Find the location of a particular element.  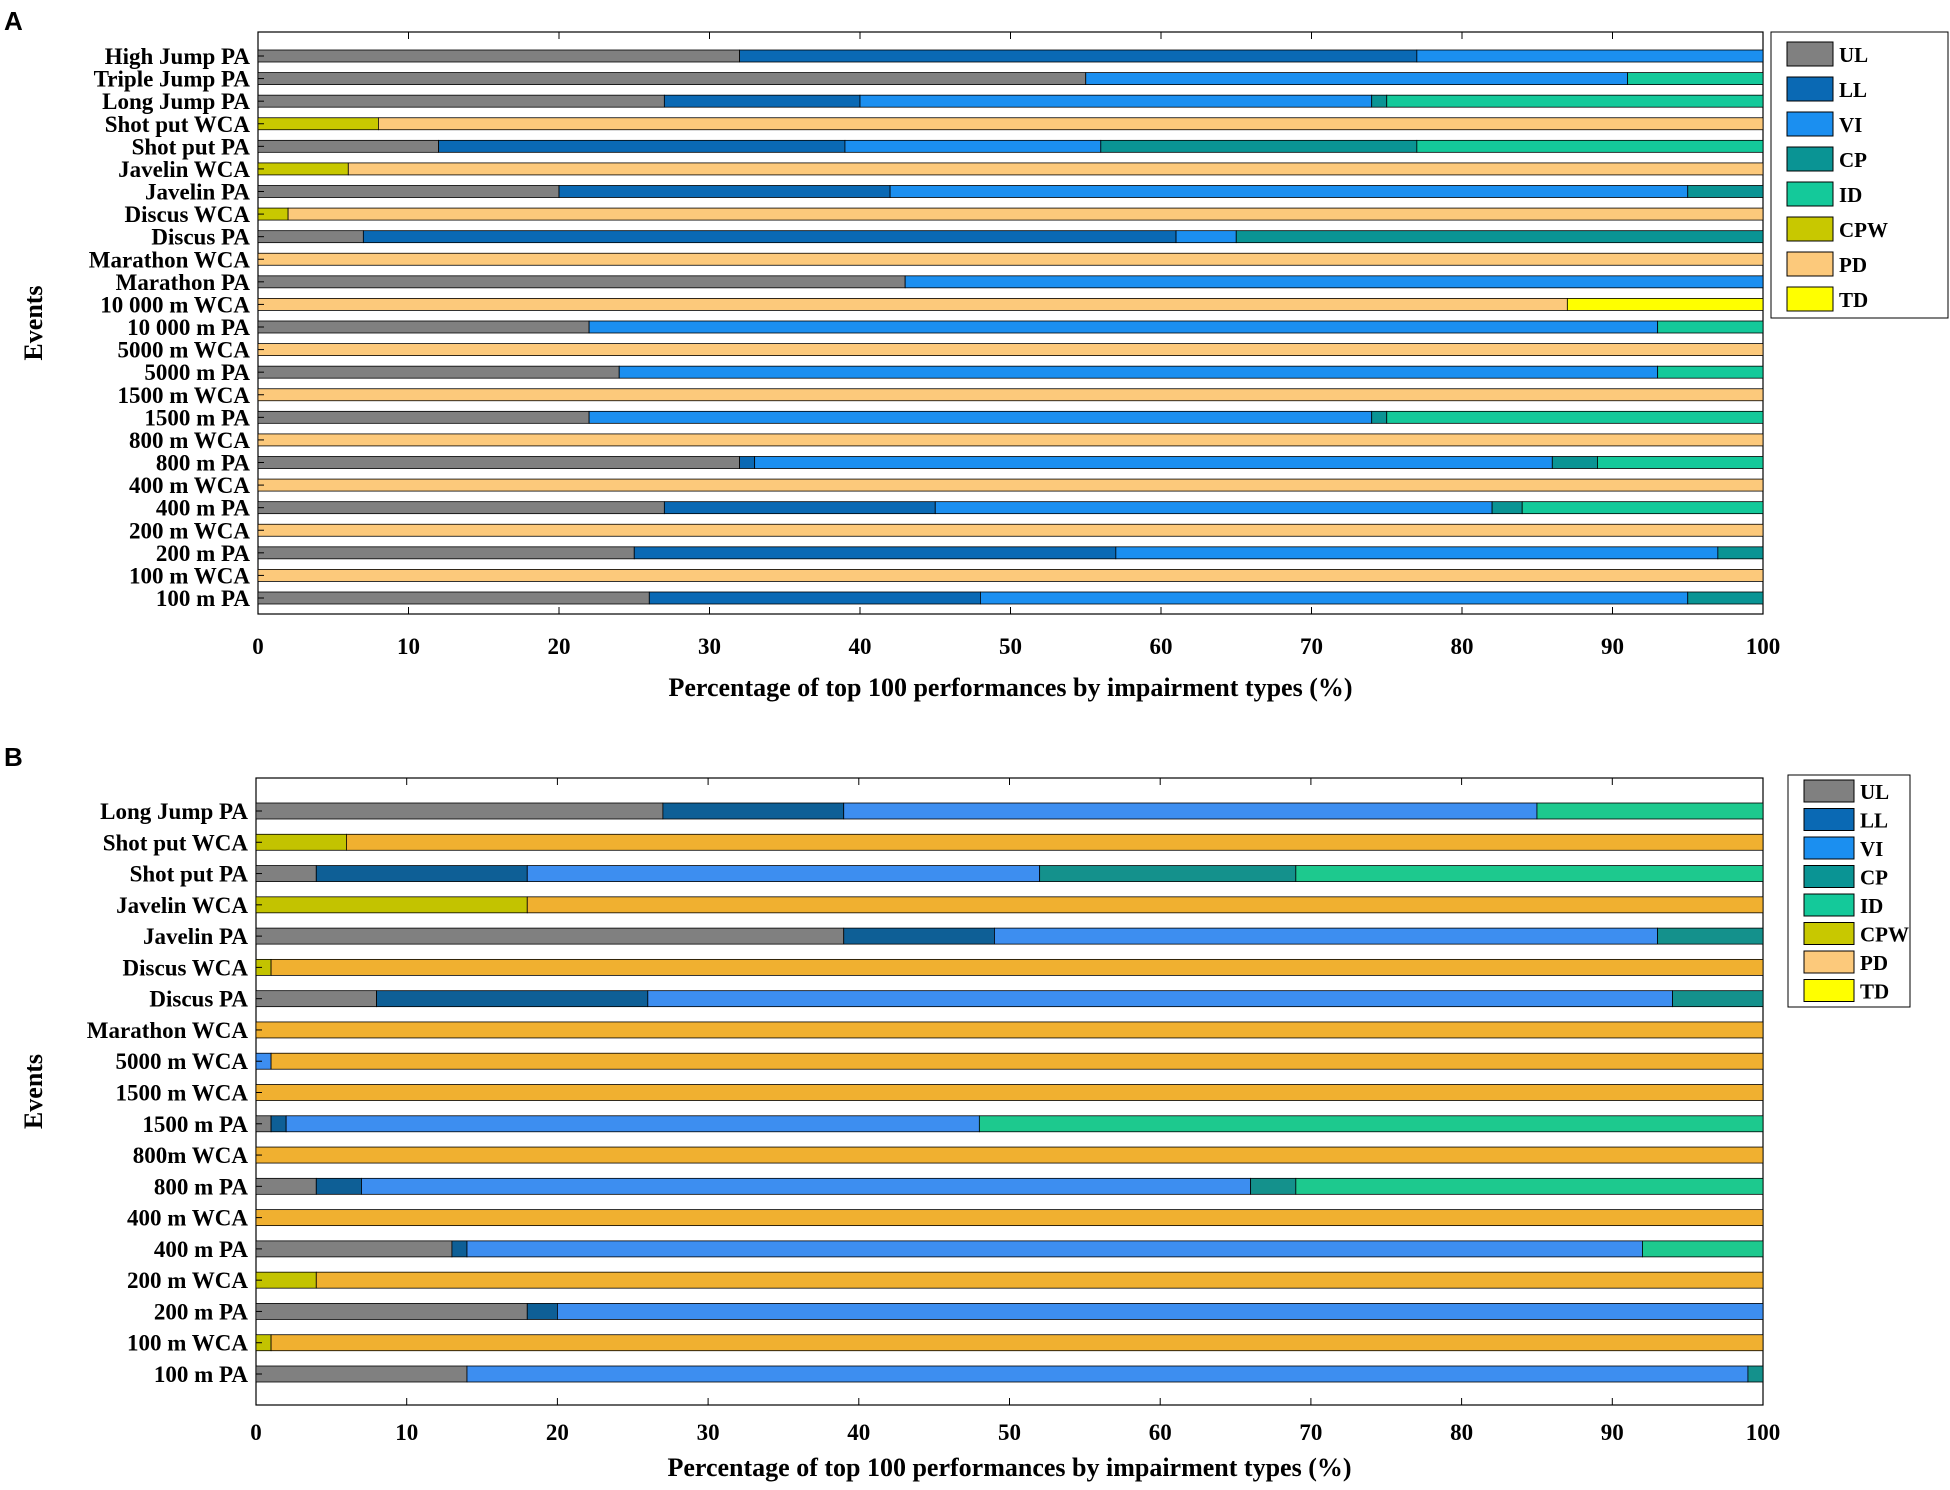

panel-a-xtick-label: 90 is located at coordinates (1612, 646).